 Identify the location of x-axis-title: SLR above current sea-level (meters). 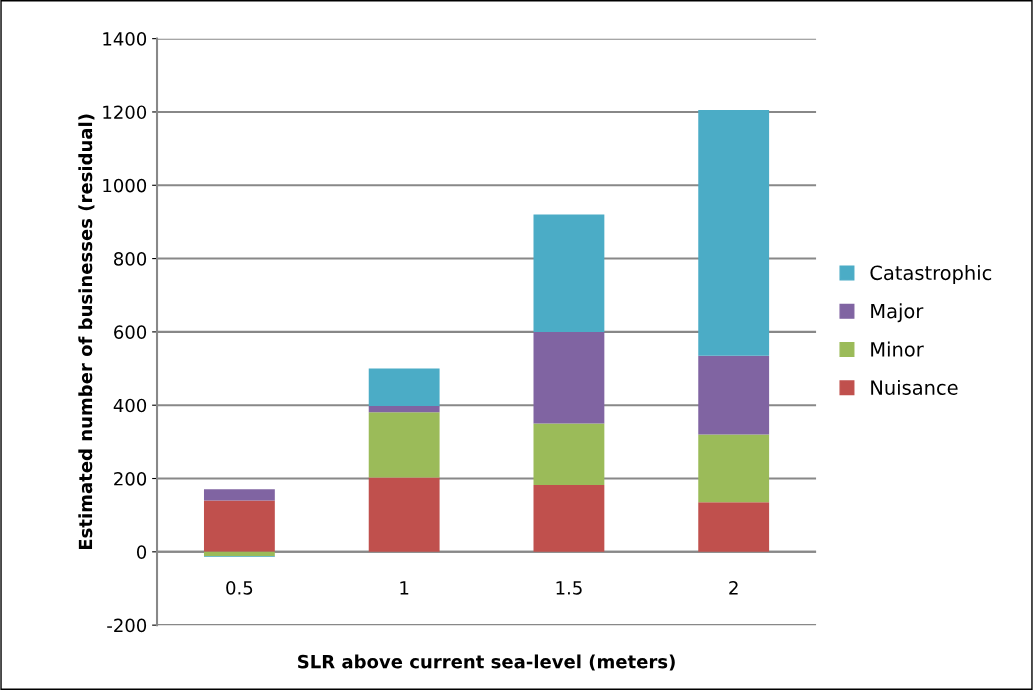
(486, 662).